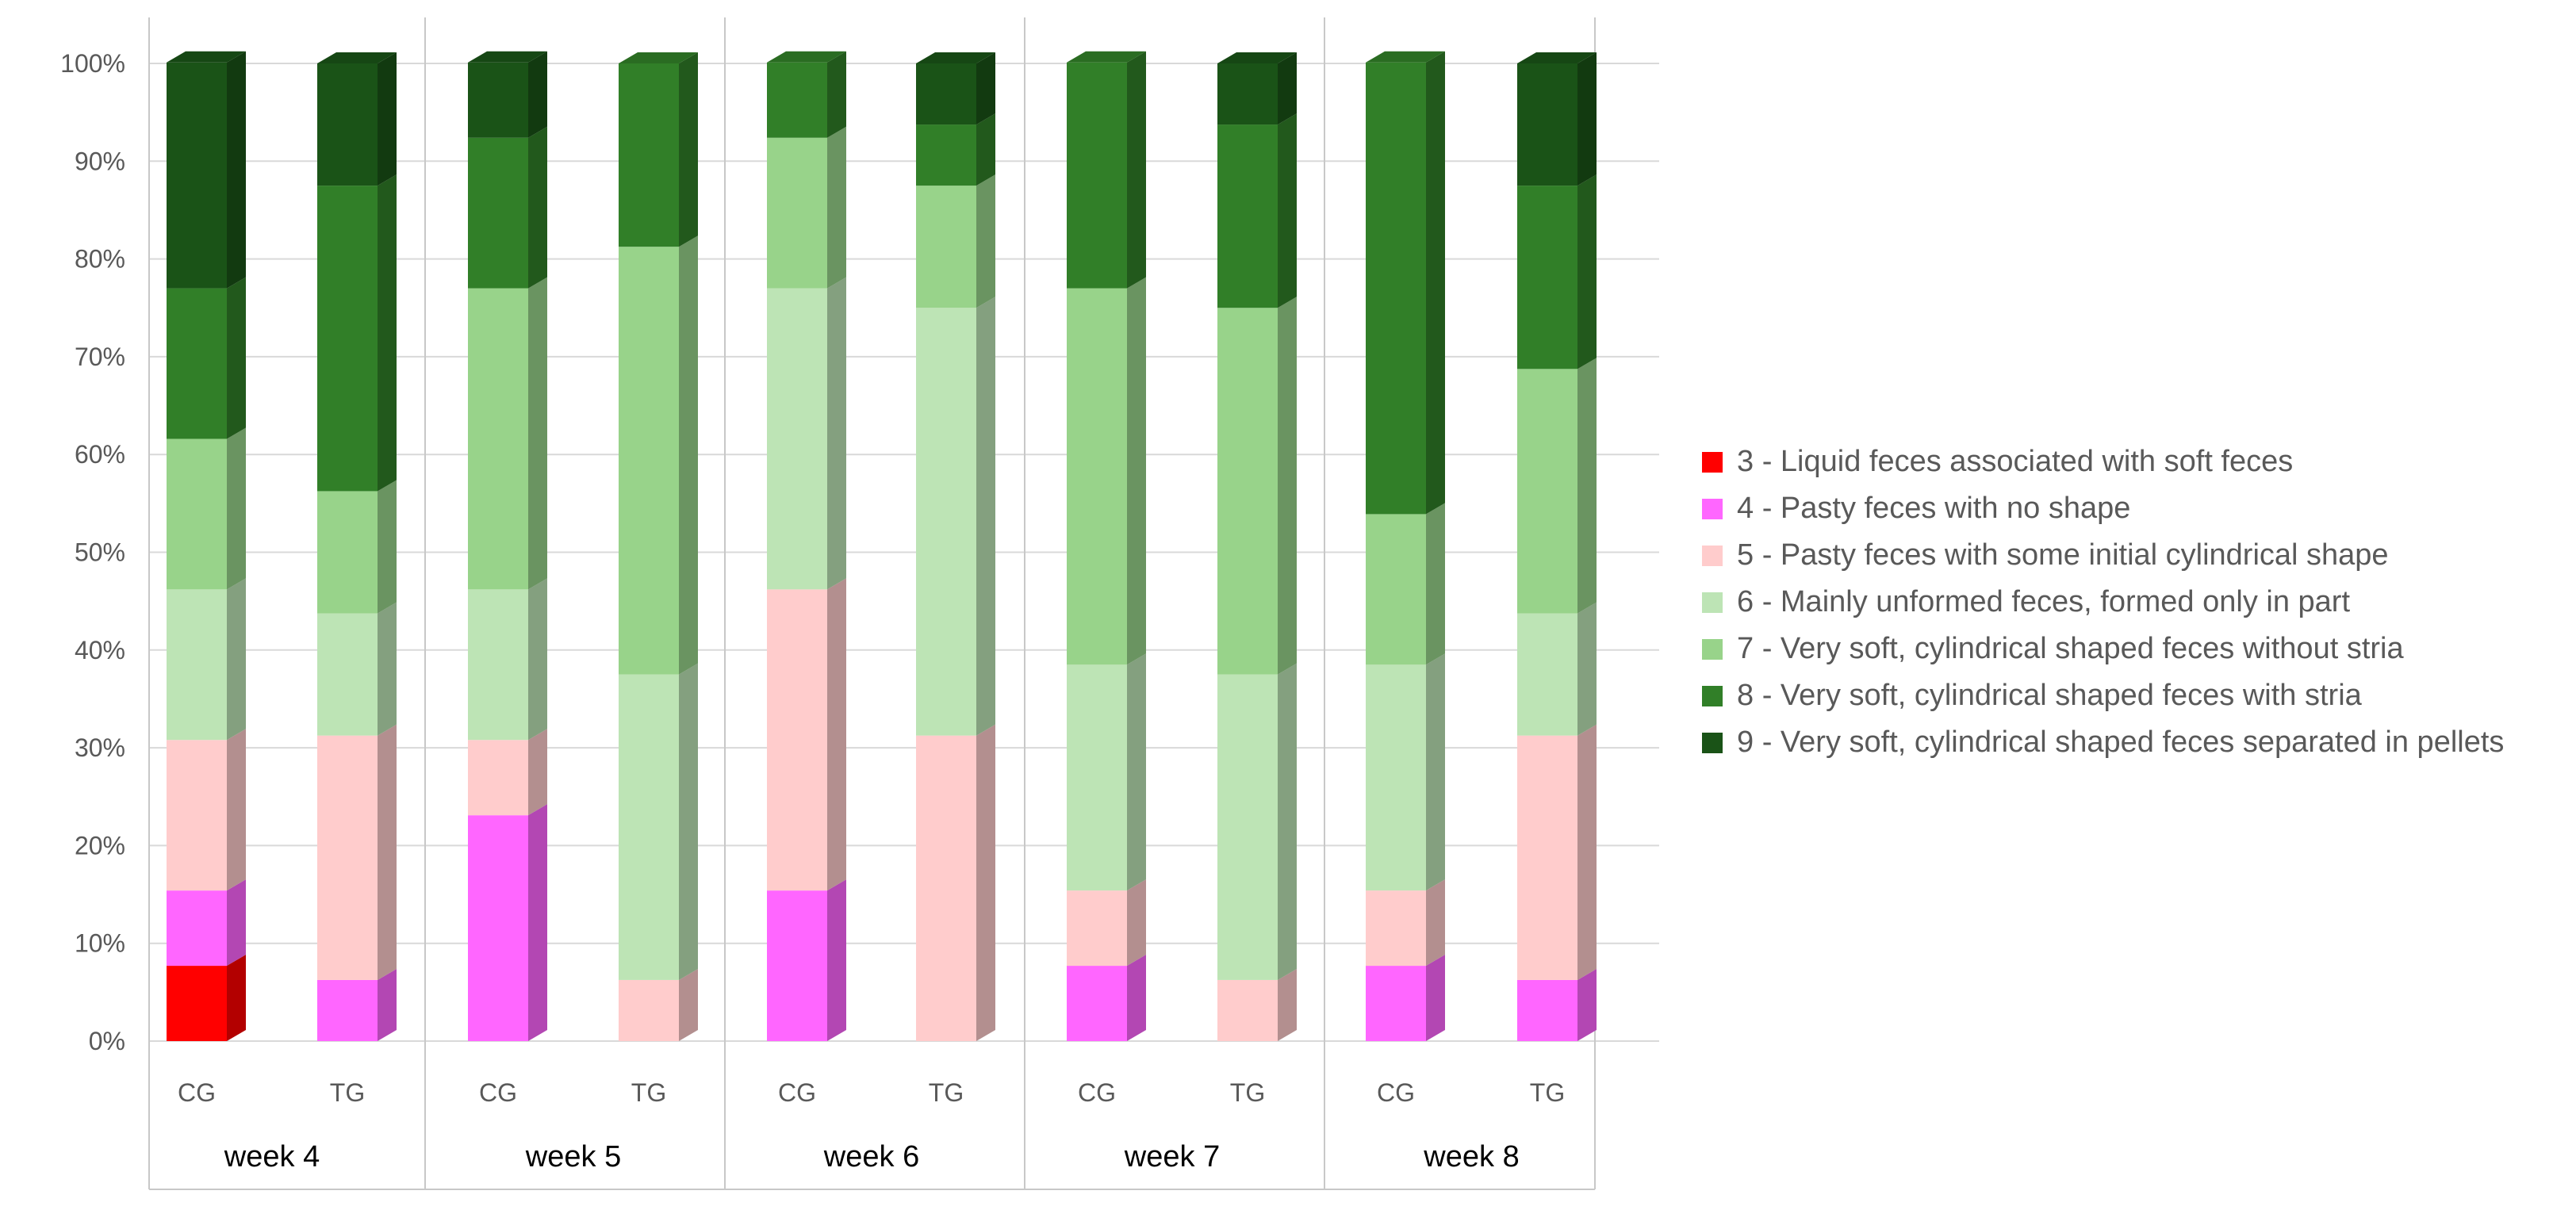 This screenshot has width=2576, height=1206. I want to click on group-label-week-5: week 5, so click(573, 1157).